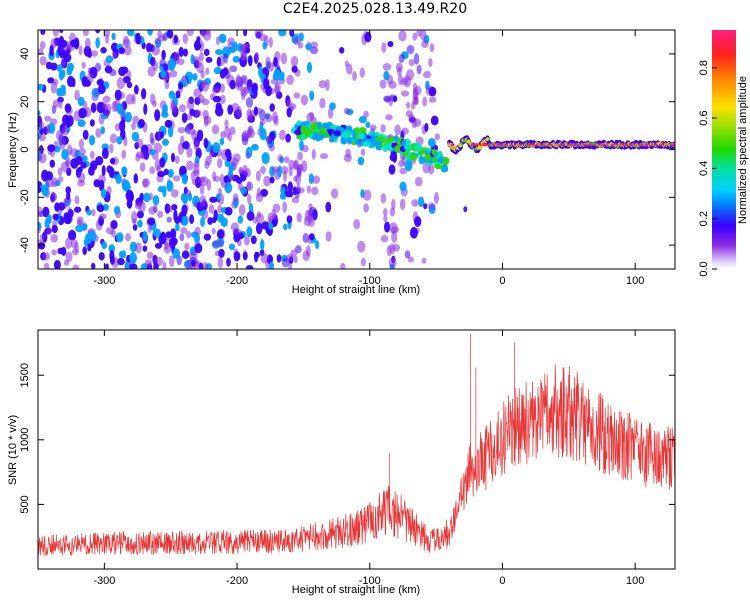 Image resolution: width=750 pixels, height=600 pixels. What do you see at coordinates (25, 440) in the screenshot?
I see `snr-y-tick-label: 1000` at bounding box center [25, 440].